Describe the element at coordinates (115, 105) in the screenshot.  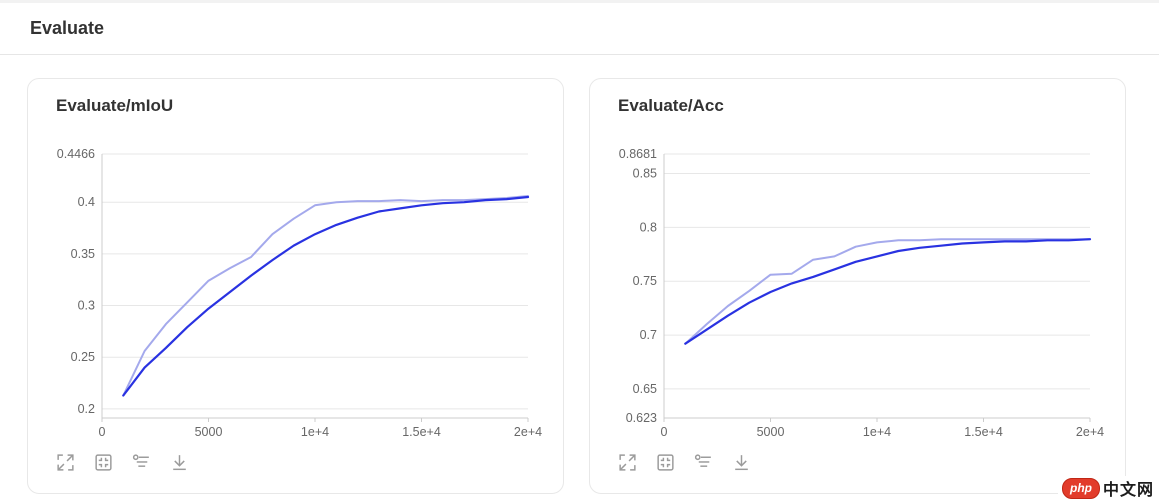
I see `chart-title-miou: Evaluate/mIoU` at that location.